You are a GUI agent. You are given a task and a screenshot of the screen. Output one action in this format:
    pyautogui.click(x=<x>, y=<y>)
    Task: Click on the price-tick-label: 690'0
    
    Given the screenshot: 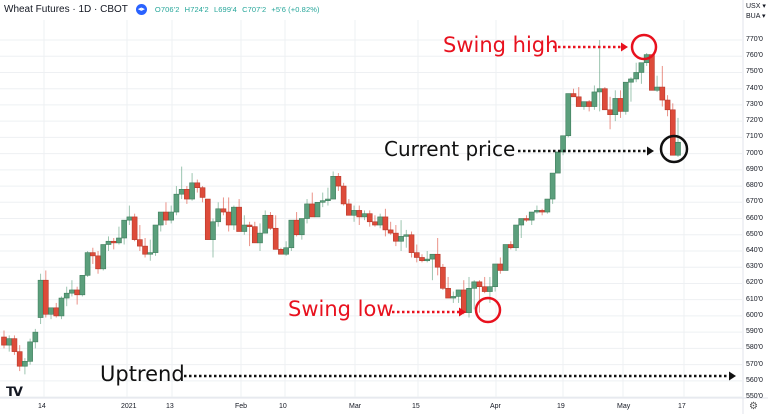 What is the action you would take?
    pyautogui.click(x=754, y=169)
    